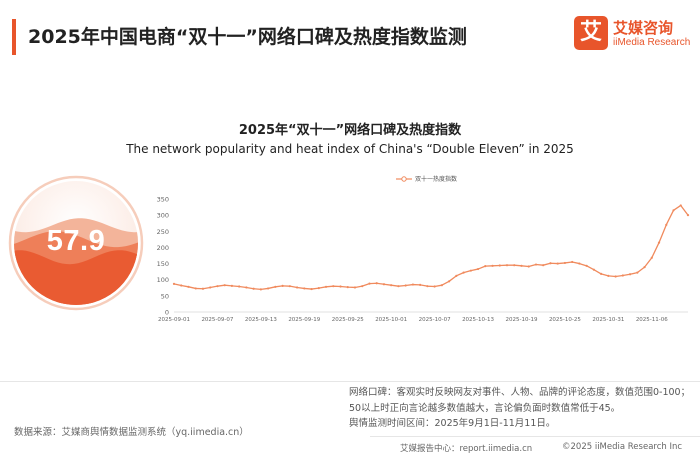 The width and height of the screenshot is (700, 455). Describe the element at coordinates (652, 320) in the screenshot. I see `x-tick-label: 2025-11-06` at that location.